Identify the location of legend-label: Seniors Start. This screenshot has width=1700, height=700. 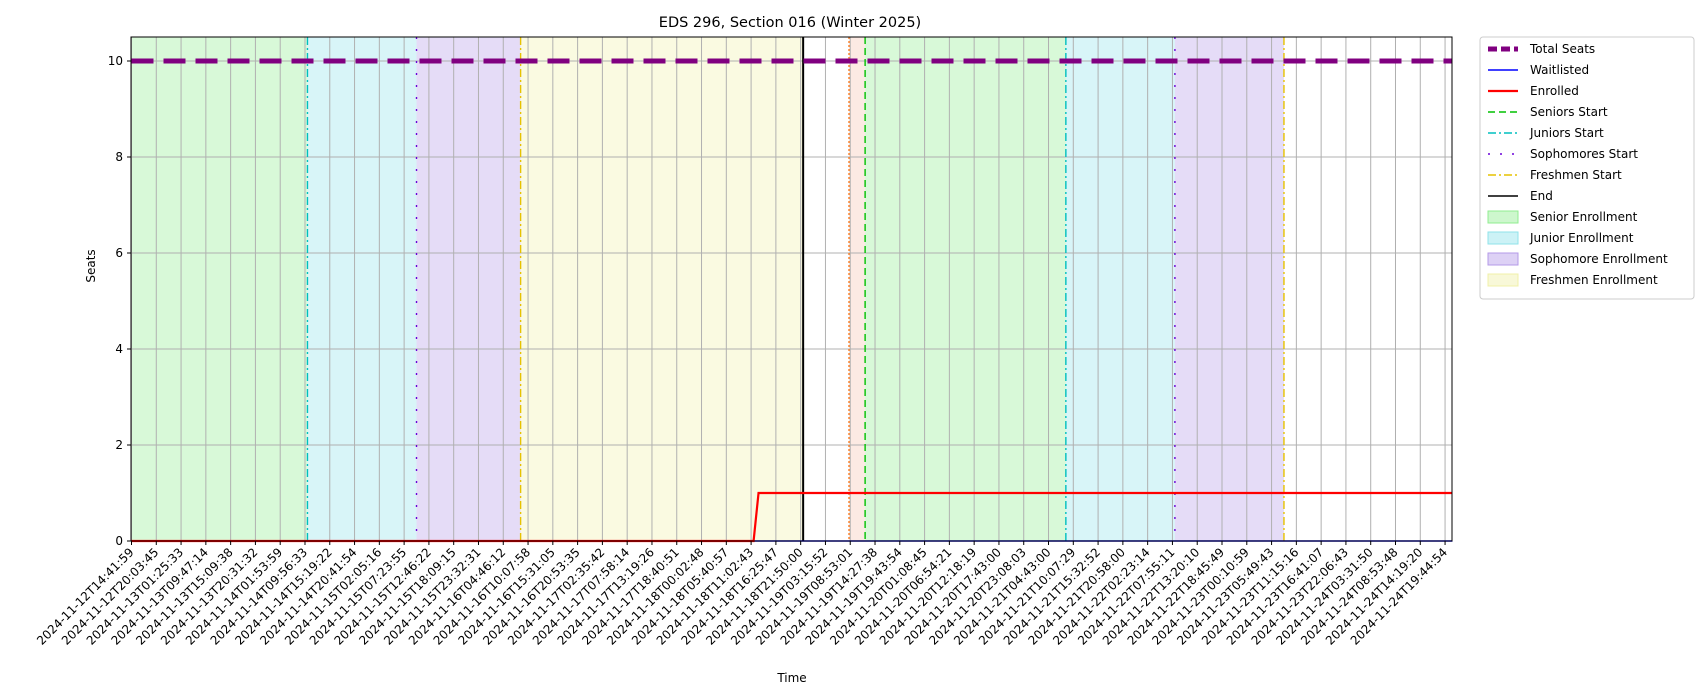
(1569, 112).